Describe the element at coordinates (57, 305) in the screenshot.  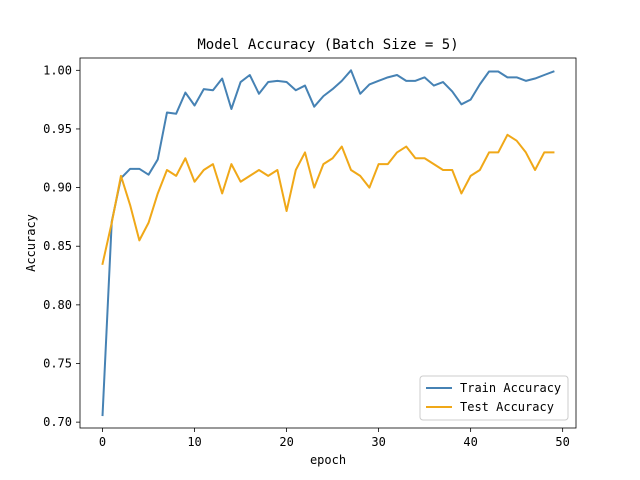
I see `y-tick-label: 0.80` at that location.